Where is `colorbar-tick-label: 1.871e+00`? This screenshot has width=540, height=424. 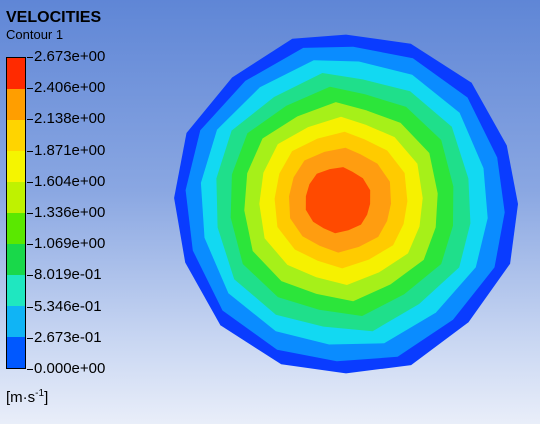 colorbar-tick-label: 1.871e+00 is located at coordinates (70, 150).